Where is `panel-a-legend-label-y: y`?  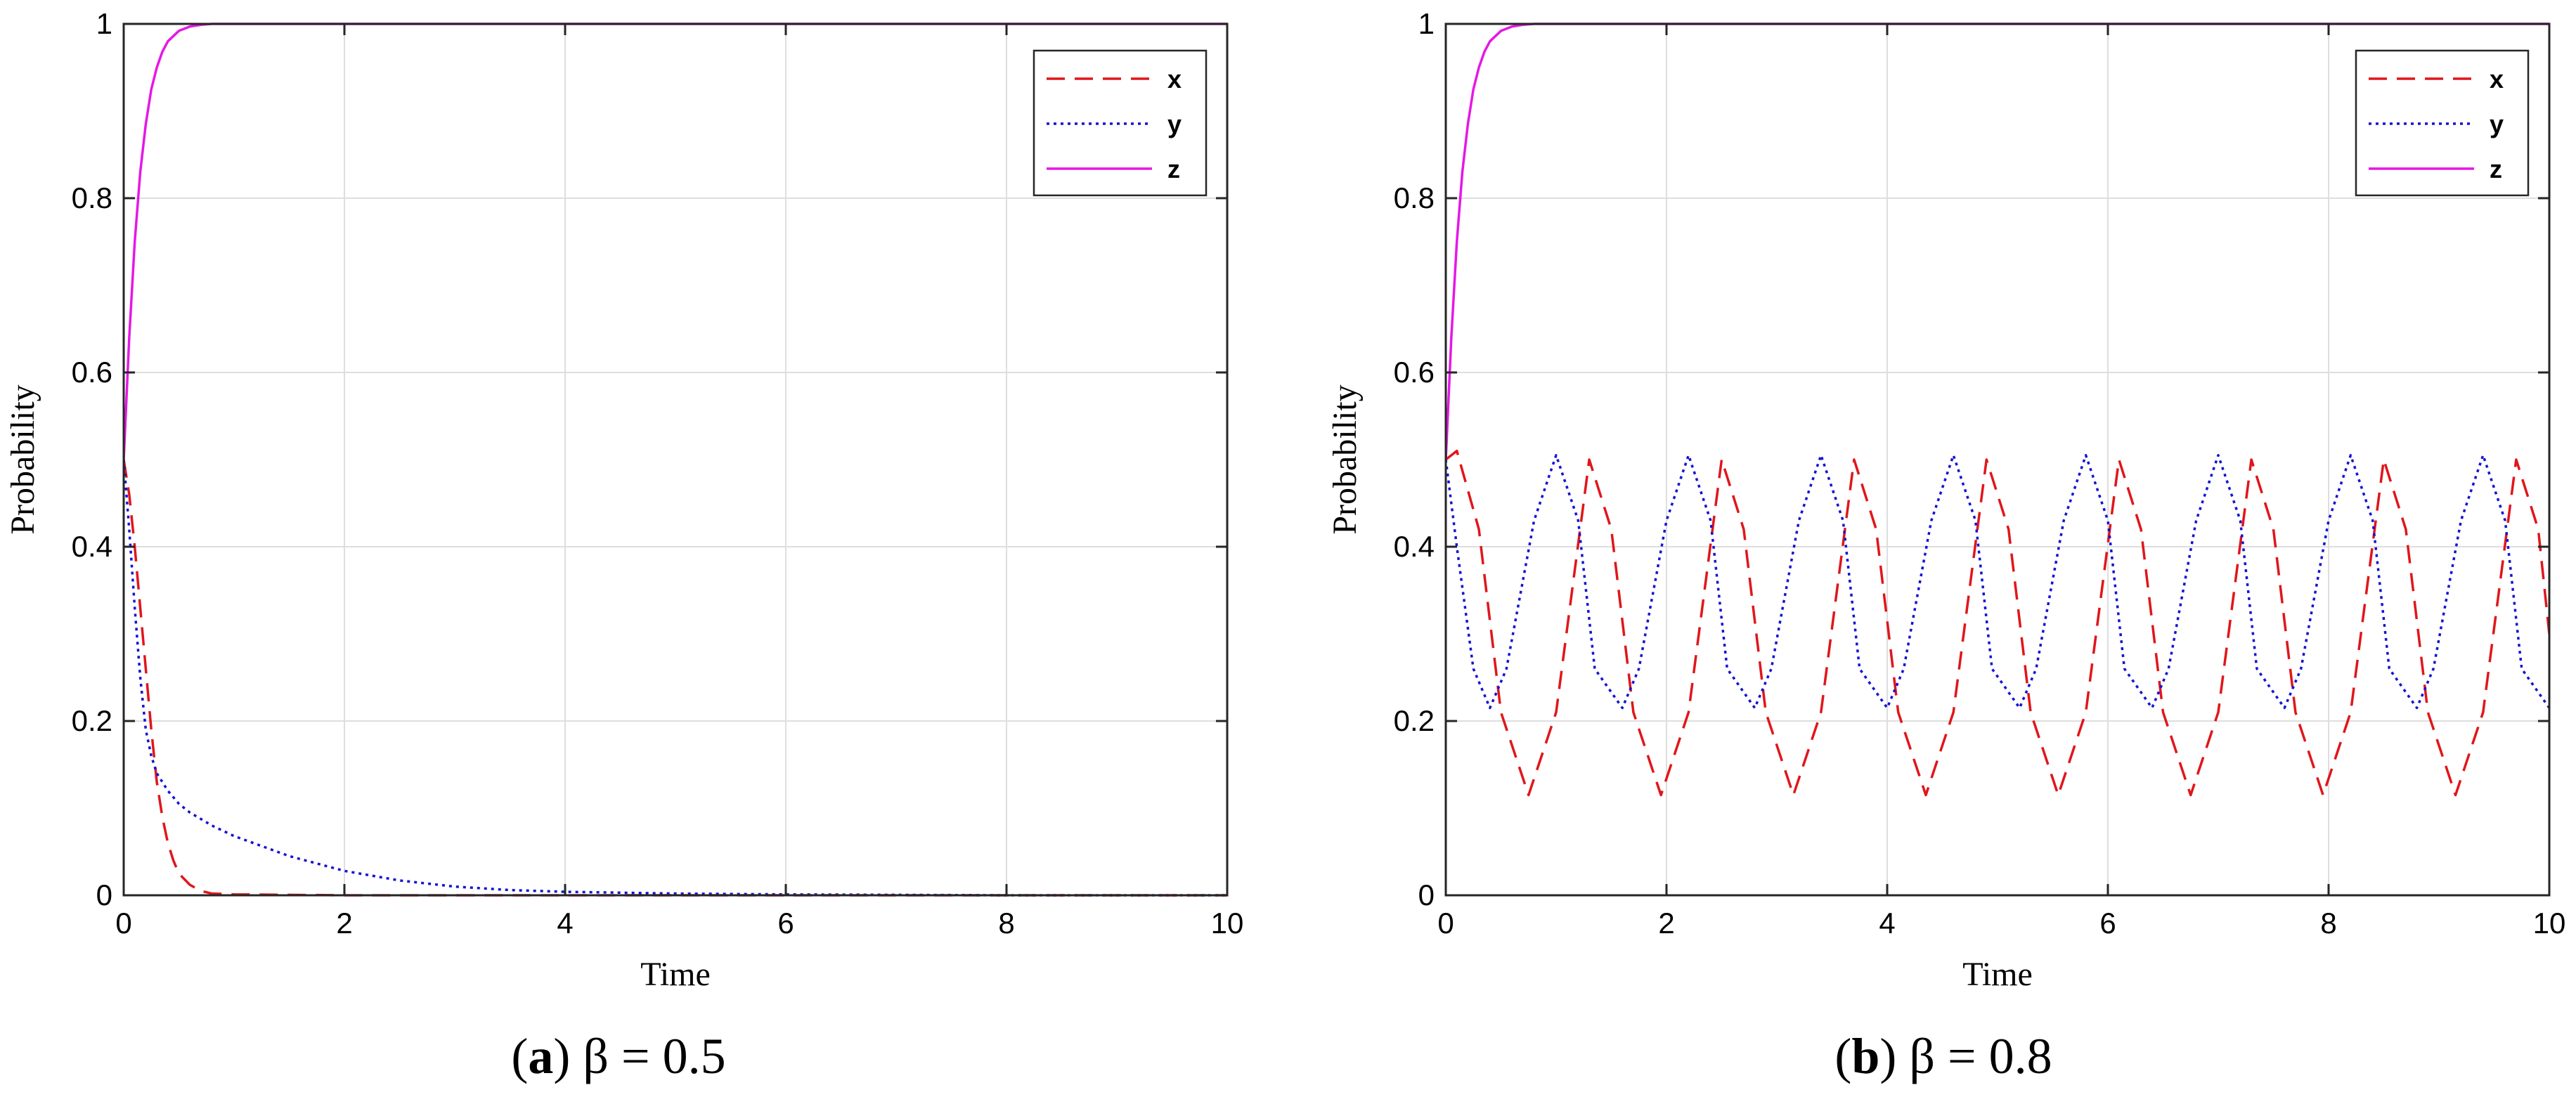
panel-a-legend-label-y: y is located at coordinates (1174, 124).